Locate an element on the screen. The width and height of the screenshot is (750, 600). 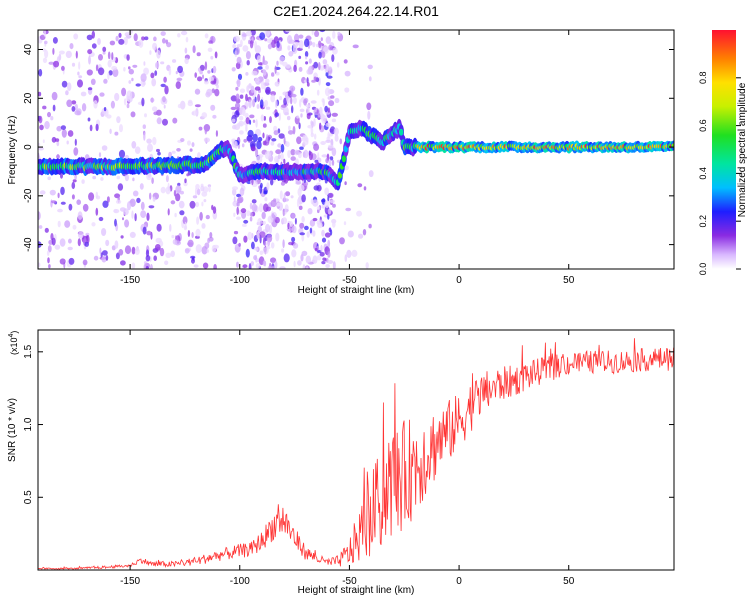
ridge-core is located at coordinates (401, 132).